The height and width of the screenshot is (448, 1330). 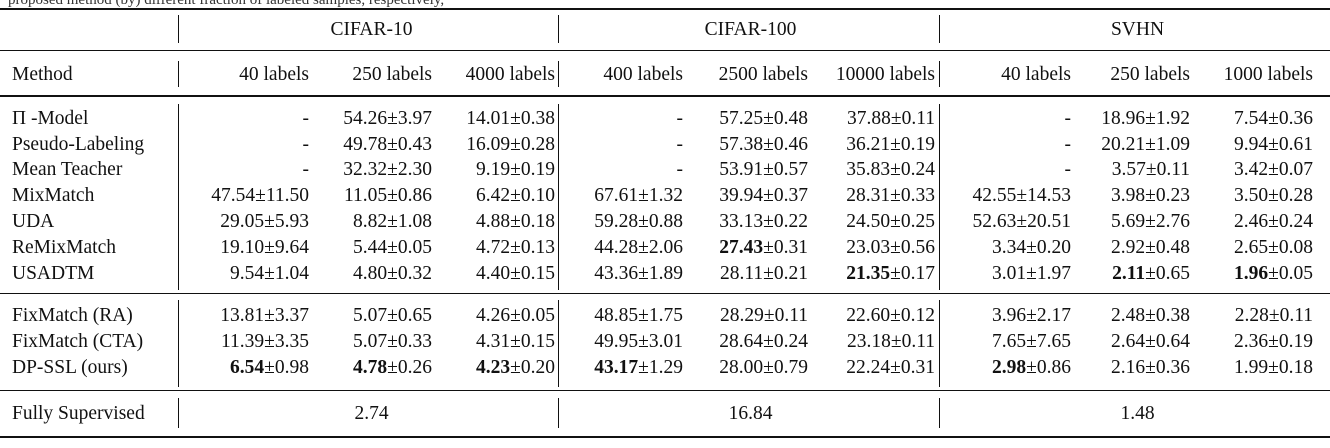 I want to click on result-cell: 3.98±0.23, so click(x=1132, y=195).